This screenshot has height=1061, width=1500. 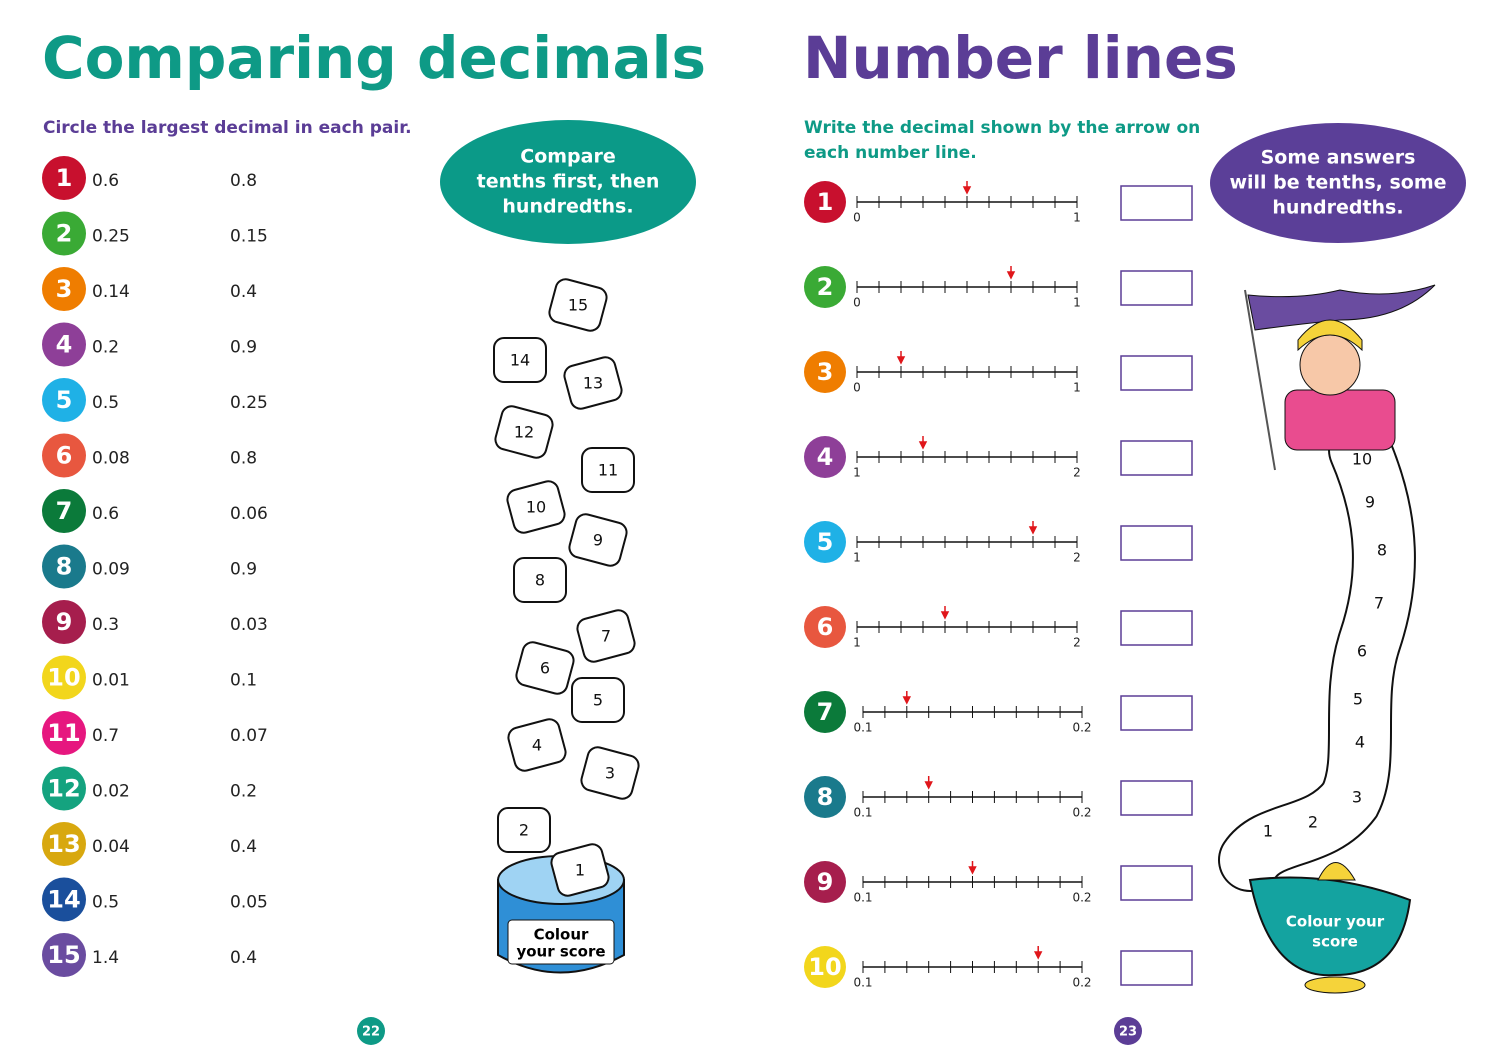 I want to click on tin-label, so click(x=561, y=942).